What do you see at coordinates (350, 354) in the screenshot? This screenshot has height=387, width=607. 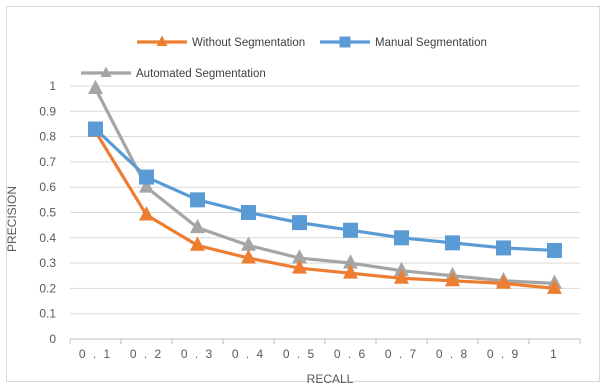 I see `x-tick-label: 0 . 6` at bounding box center [350, 354].